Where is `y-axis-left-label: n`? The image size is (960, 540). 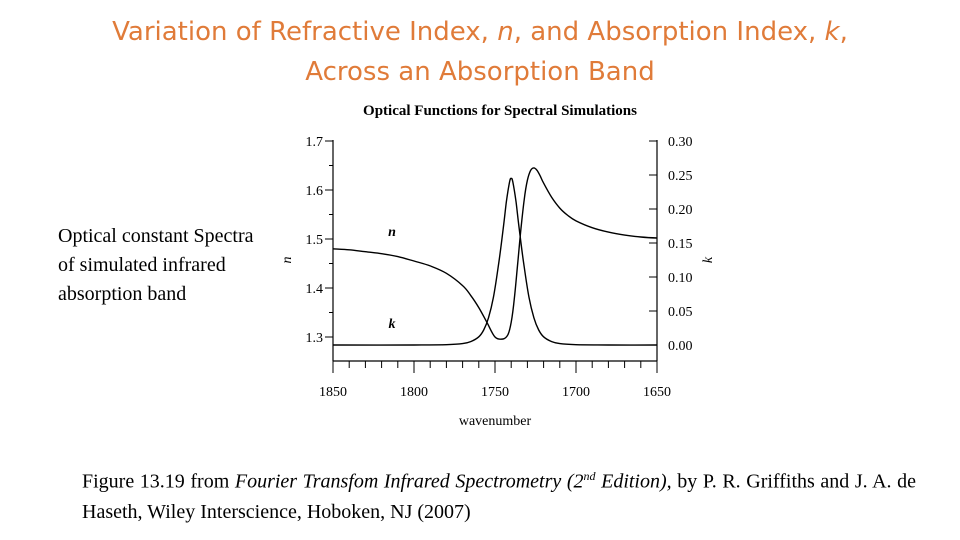
y-axis-left-label: n is located at coordinates (287, 260).